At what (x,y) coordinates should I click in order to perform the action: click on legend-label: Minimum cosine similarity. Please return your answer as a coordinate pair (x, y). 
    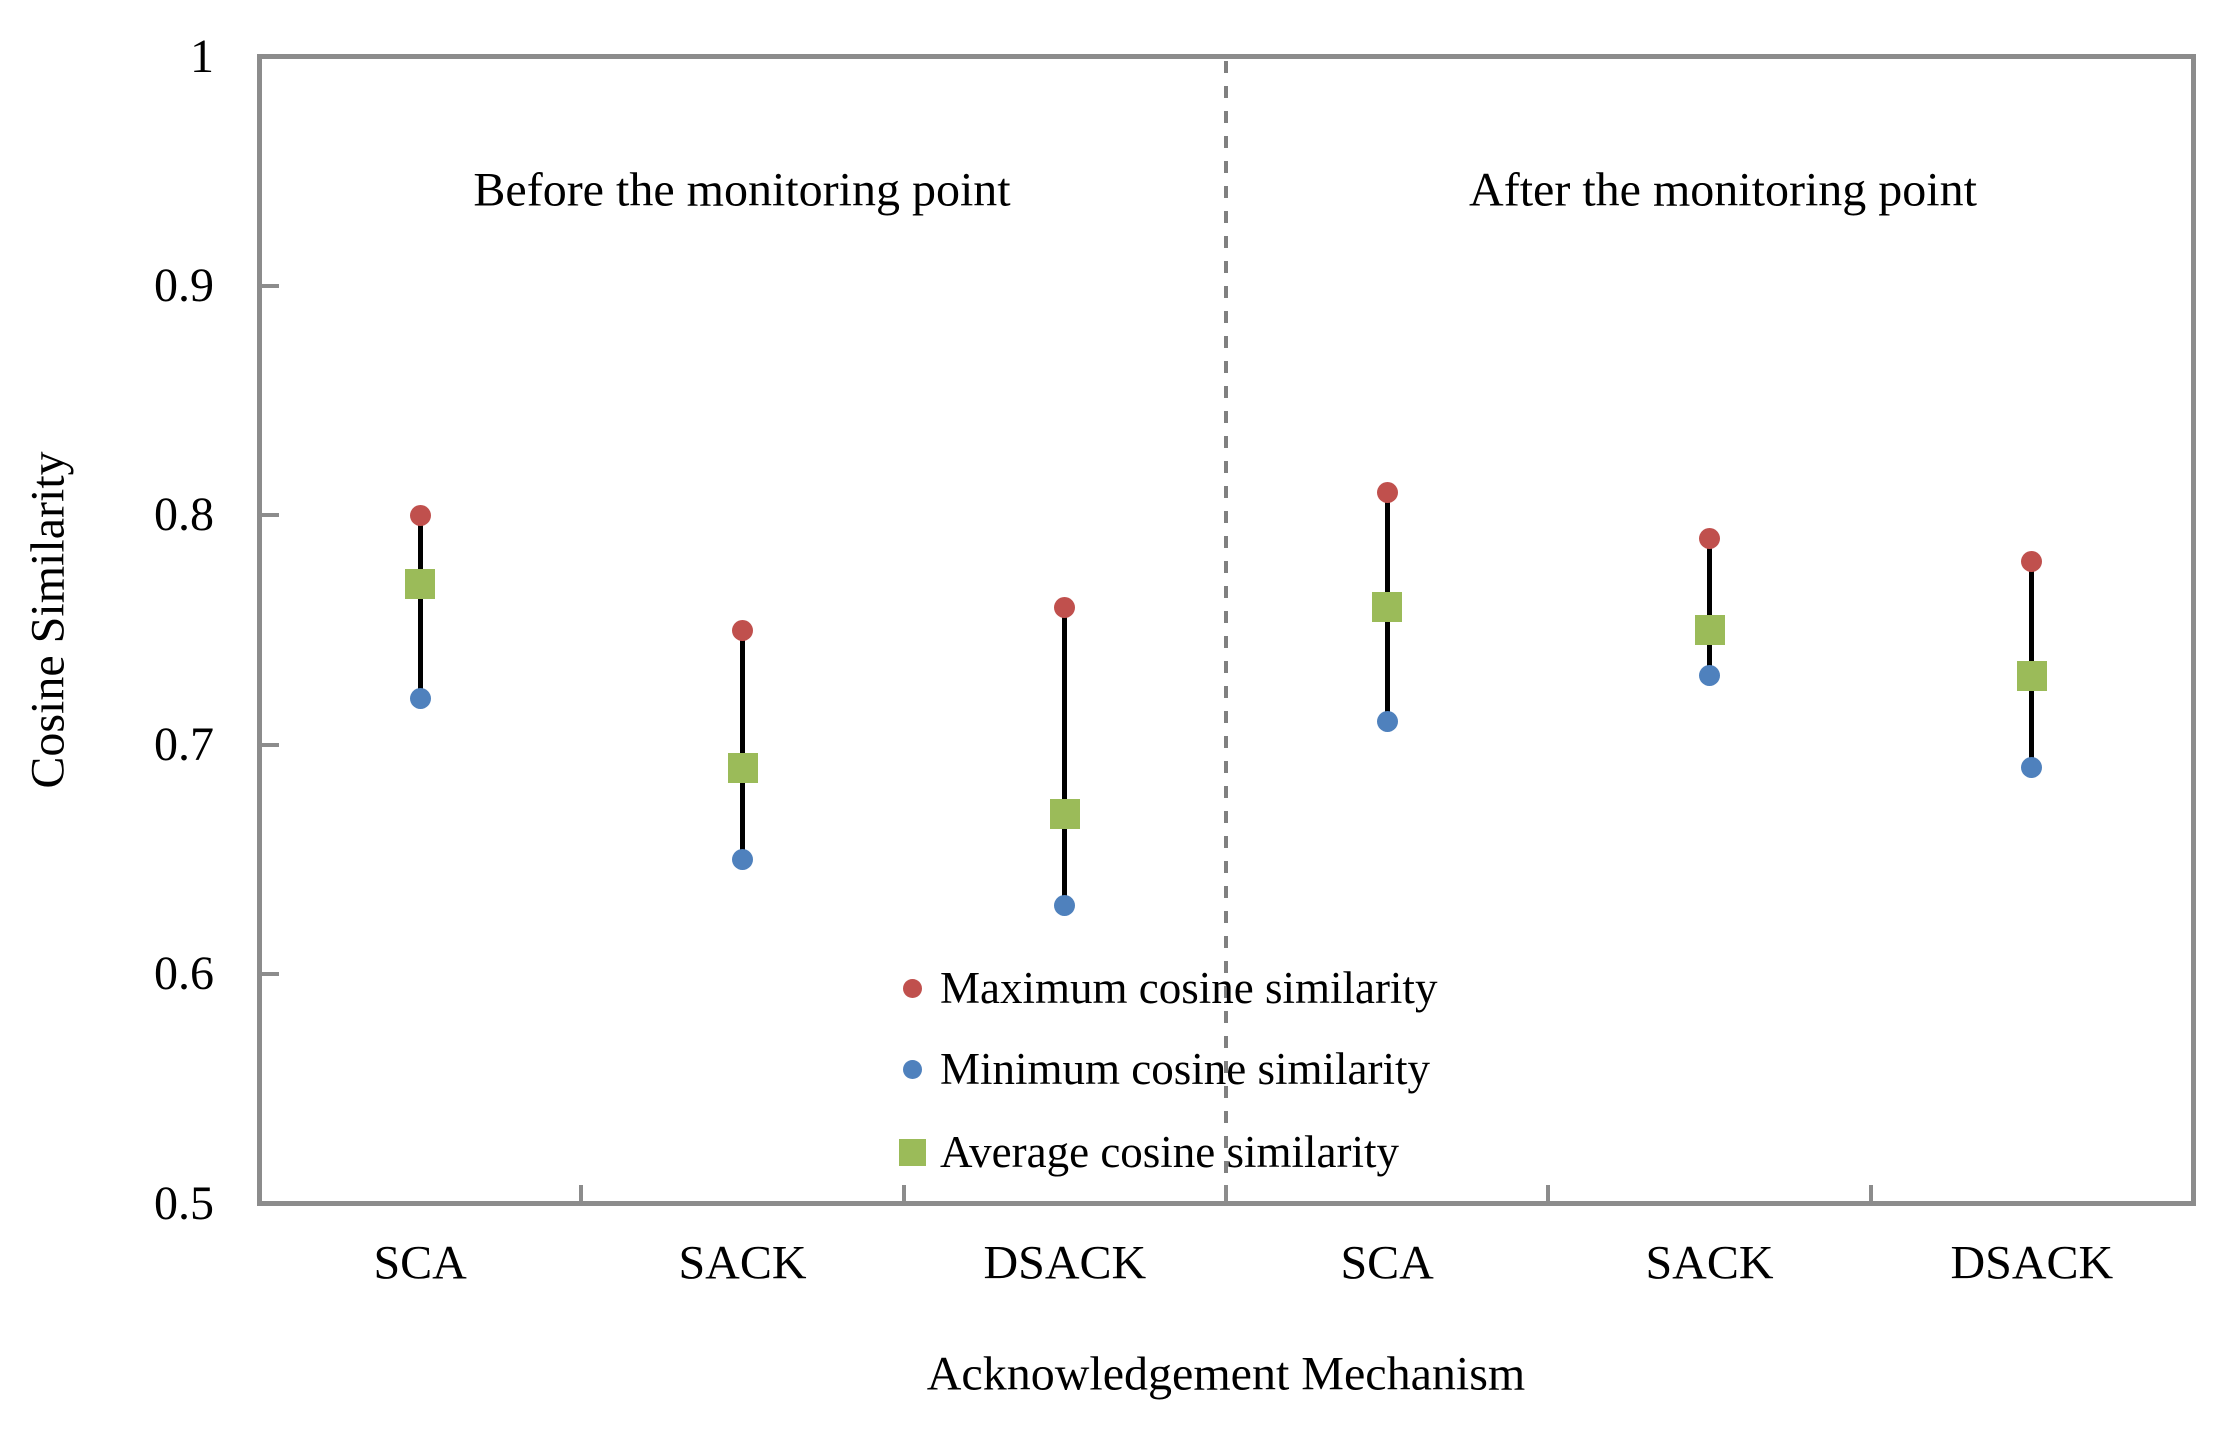
    Looking at the image, I should click on (1185, 1069).